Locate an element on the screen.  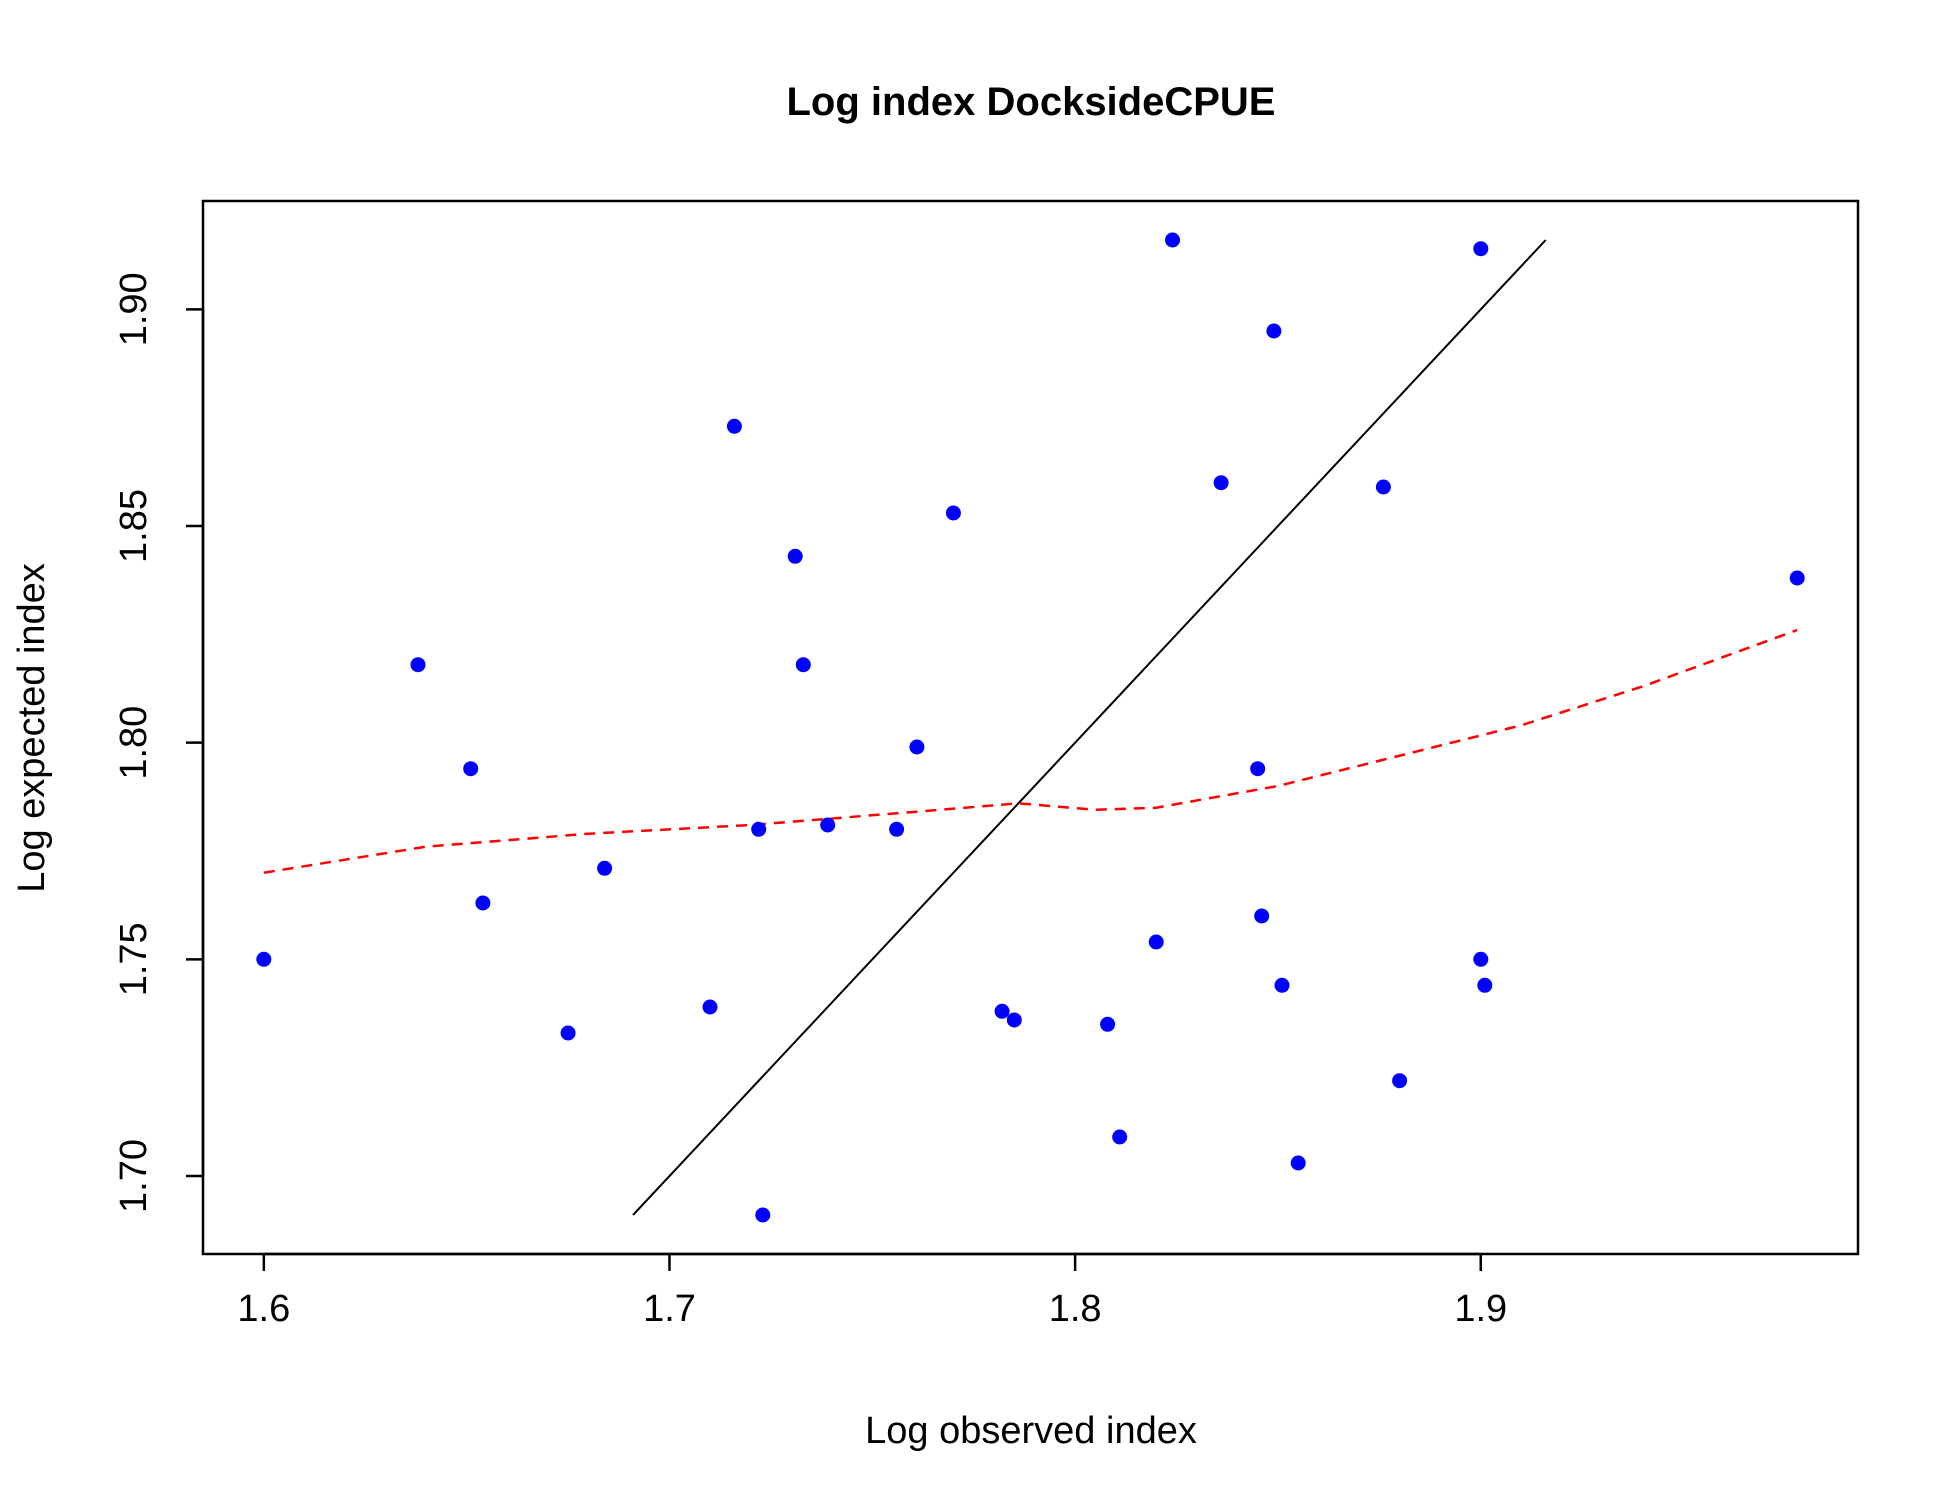
smoother-line is located at coordinates (1030, 751).